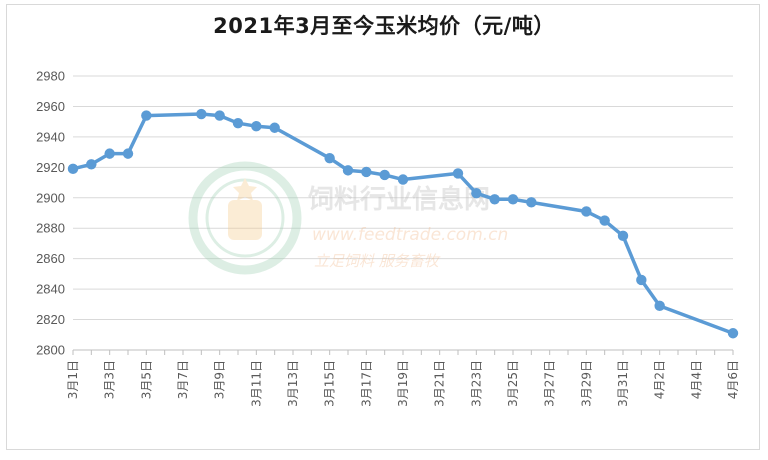 The height and width of the screenshot is (460, 768). What do you see at coordinates (377, 261) in the screenshot?
I see `watermark-slogan: 立足饲料 服务畜牧` at bounding box center [377, 261].